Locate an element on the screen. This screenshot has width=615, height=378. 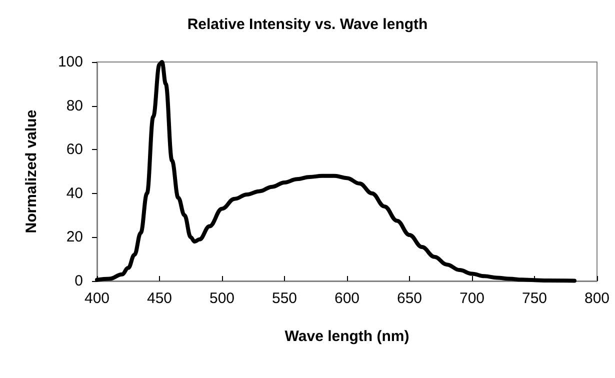
y-tick-label: 60 is located at coordinates (74, 149).